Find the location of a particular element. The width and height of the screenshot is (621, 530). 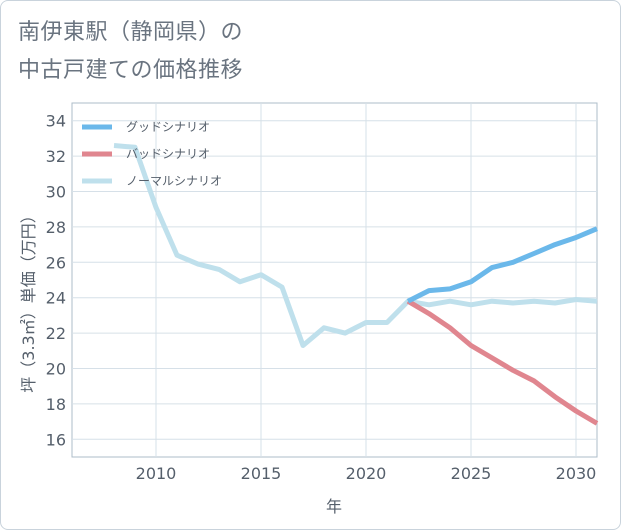

y-tick-label: 22 is located at coordinates (56, 333).